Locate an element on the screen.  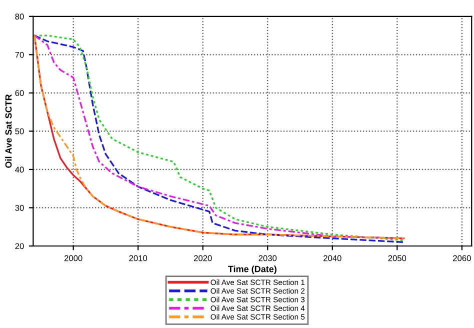
x-tick-label: 2020 is located at coordinates (203, 258).